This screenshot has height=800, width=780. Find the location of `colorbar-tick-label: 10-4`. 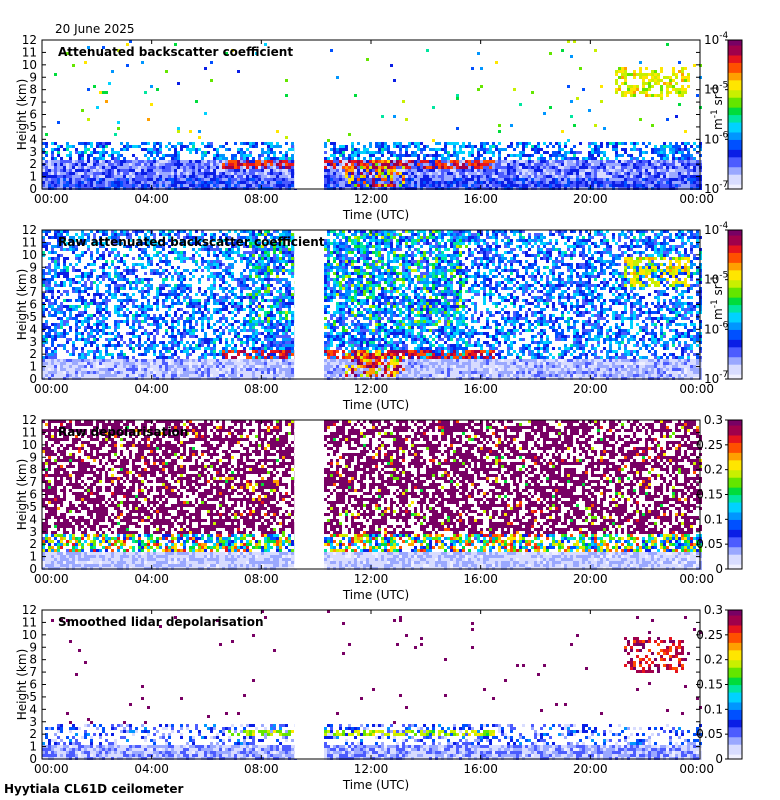

colorbar-tick-label: 10-4 is located at coordinates (716, 39).